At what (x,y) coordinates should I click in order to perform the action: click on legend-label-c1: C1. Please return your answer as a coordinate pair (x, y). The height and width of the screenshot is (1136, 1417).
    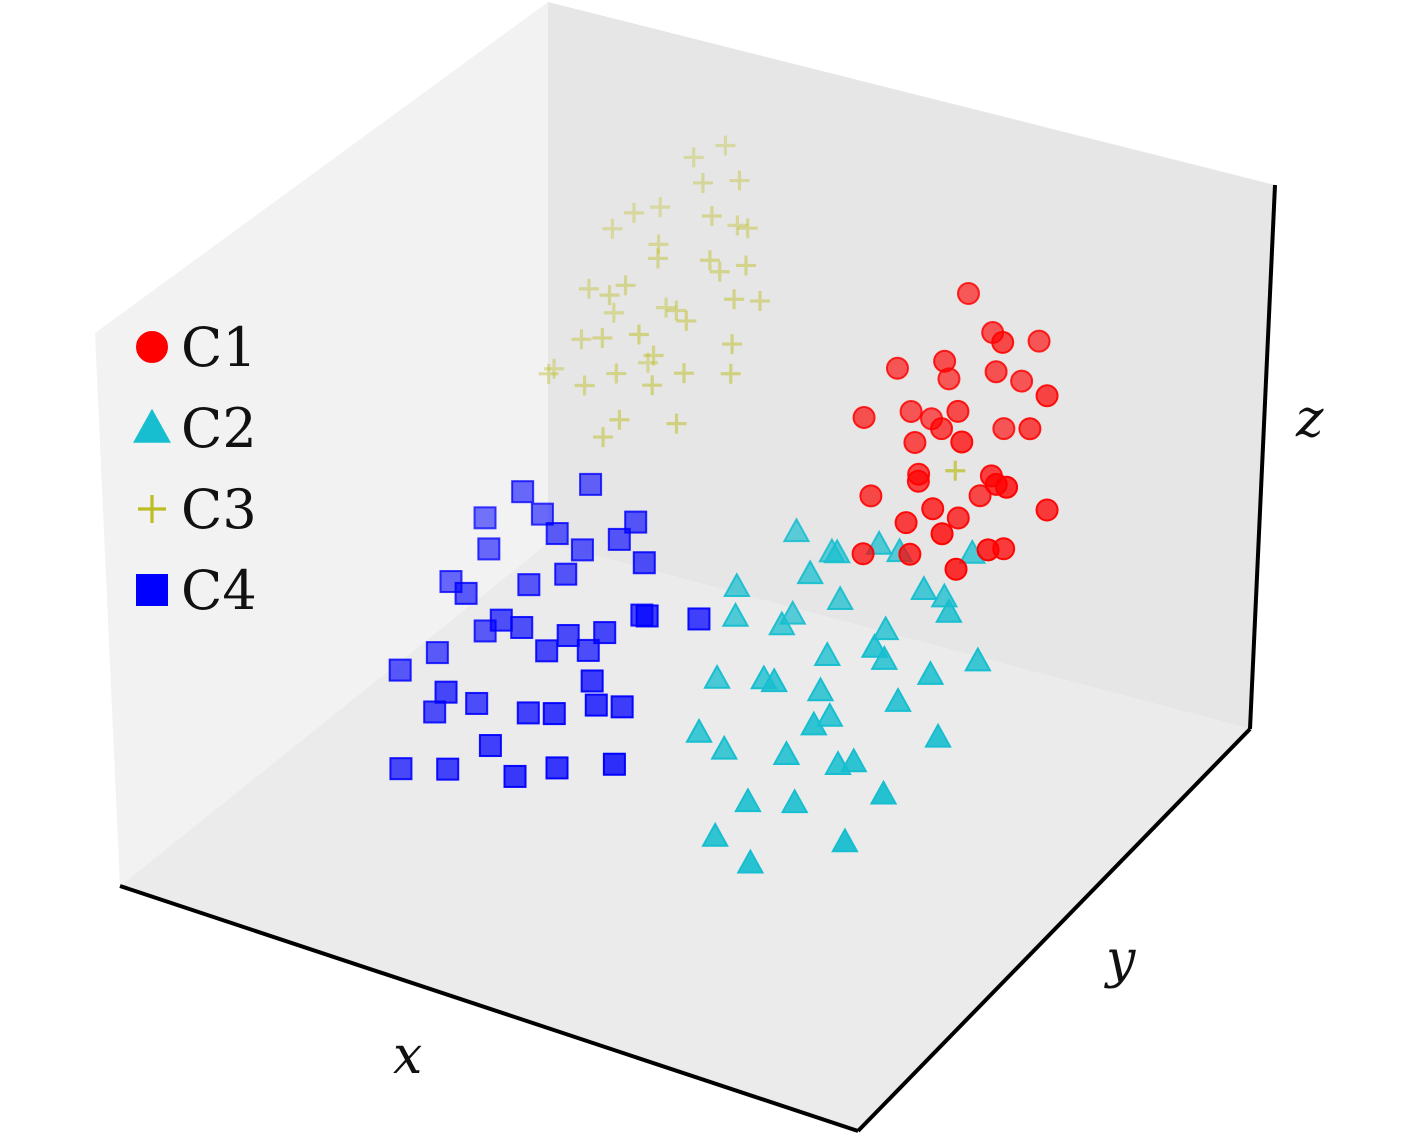
    Looking at the image, I should click on (219, 347).